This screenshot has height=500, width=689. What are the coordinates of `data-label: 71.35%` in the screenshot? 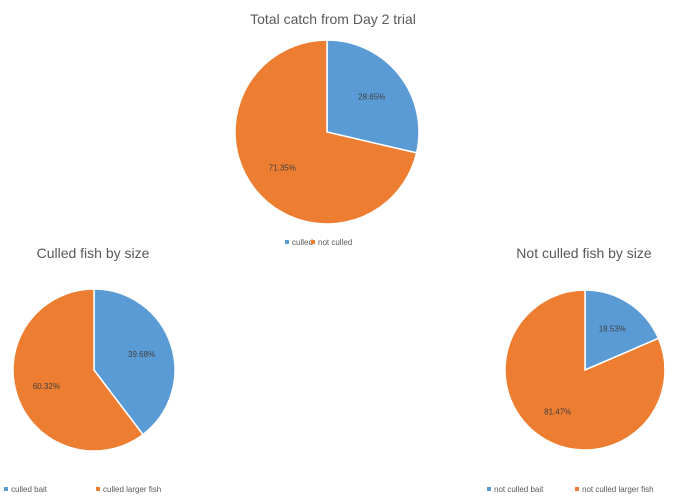 It's located at (282, 168).